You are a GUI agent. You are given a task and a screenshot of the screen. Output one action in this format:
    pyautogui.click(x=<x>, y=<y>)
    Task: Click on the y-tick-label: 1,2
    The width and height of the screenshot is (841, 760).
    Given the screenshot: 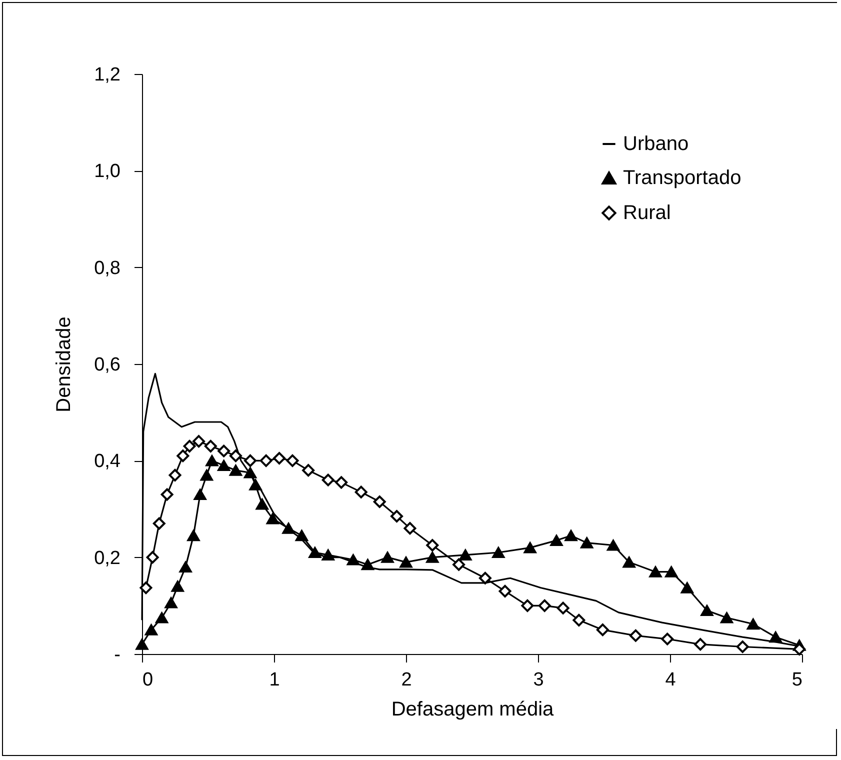 What is the action you would take?
    pyautogui.click(x=107, y=75)
    